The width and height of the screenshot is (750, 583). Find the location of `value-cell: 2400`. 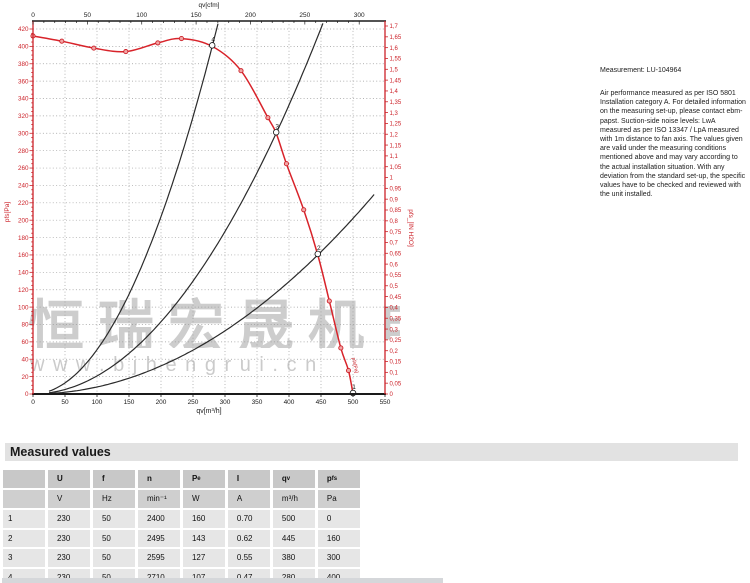

value-cell: 2400 is located at coordinates (159, 519).